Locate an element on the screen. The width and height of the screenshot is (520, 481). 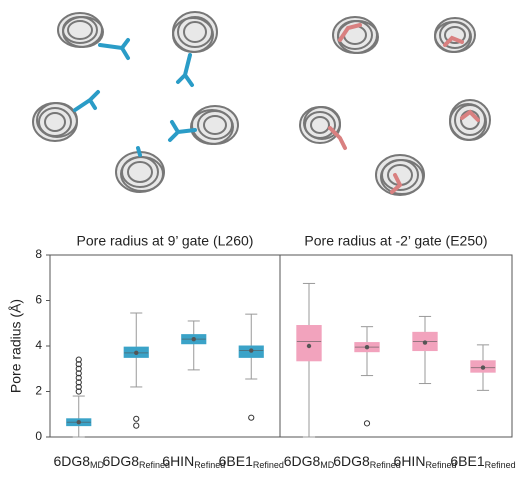
y-tick-label: 6 is located at coordinates (38, 300).